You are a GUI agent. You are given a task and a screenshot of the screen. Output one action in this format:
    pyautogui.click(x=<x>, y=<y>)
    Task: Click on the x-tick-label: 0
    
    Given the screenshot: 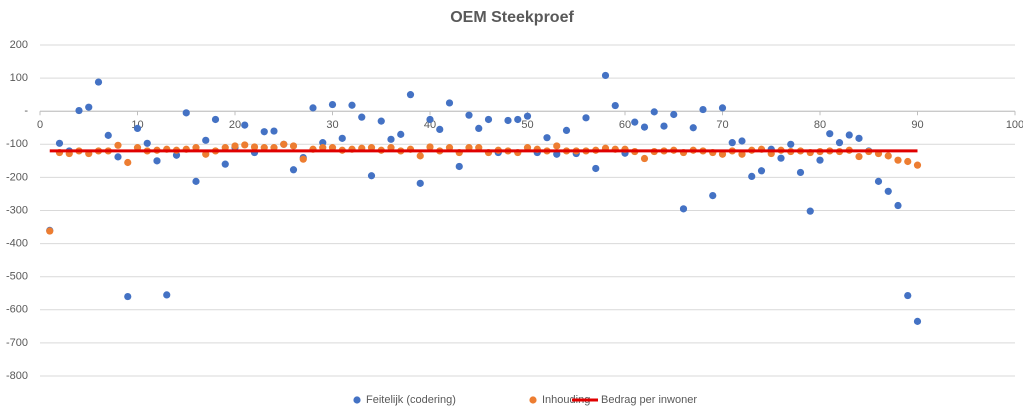 What is the action you would take?
    pyautogui.click(x=40, y=125)
    